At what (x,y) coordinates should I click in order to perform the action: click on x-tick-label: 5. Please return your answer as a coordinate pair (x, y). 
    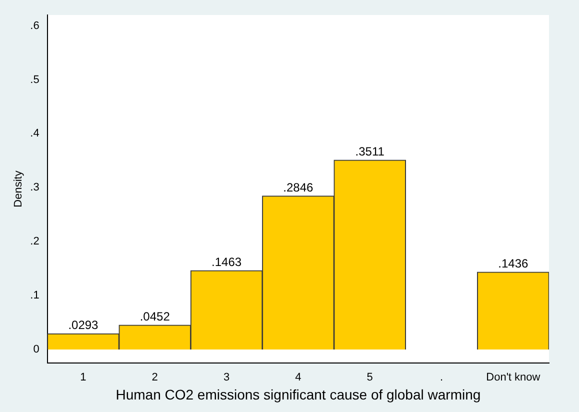
    Looking at the image, I should click on (369, 378).